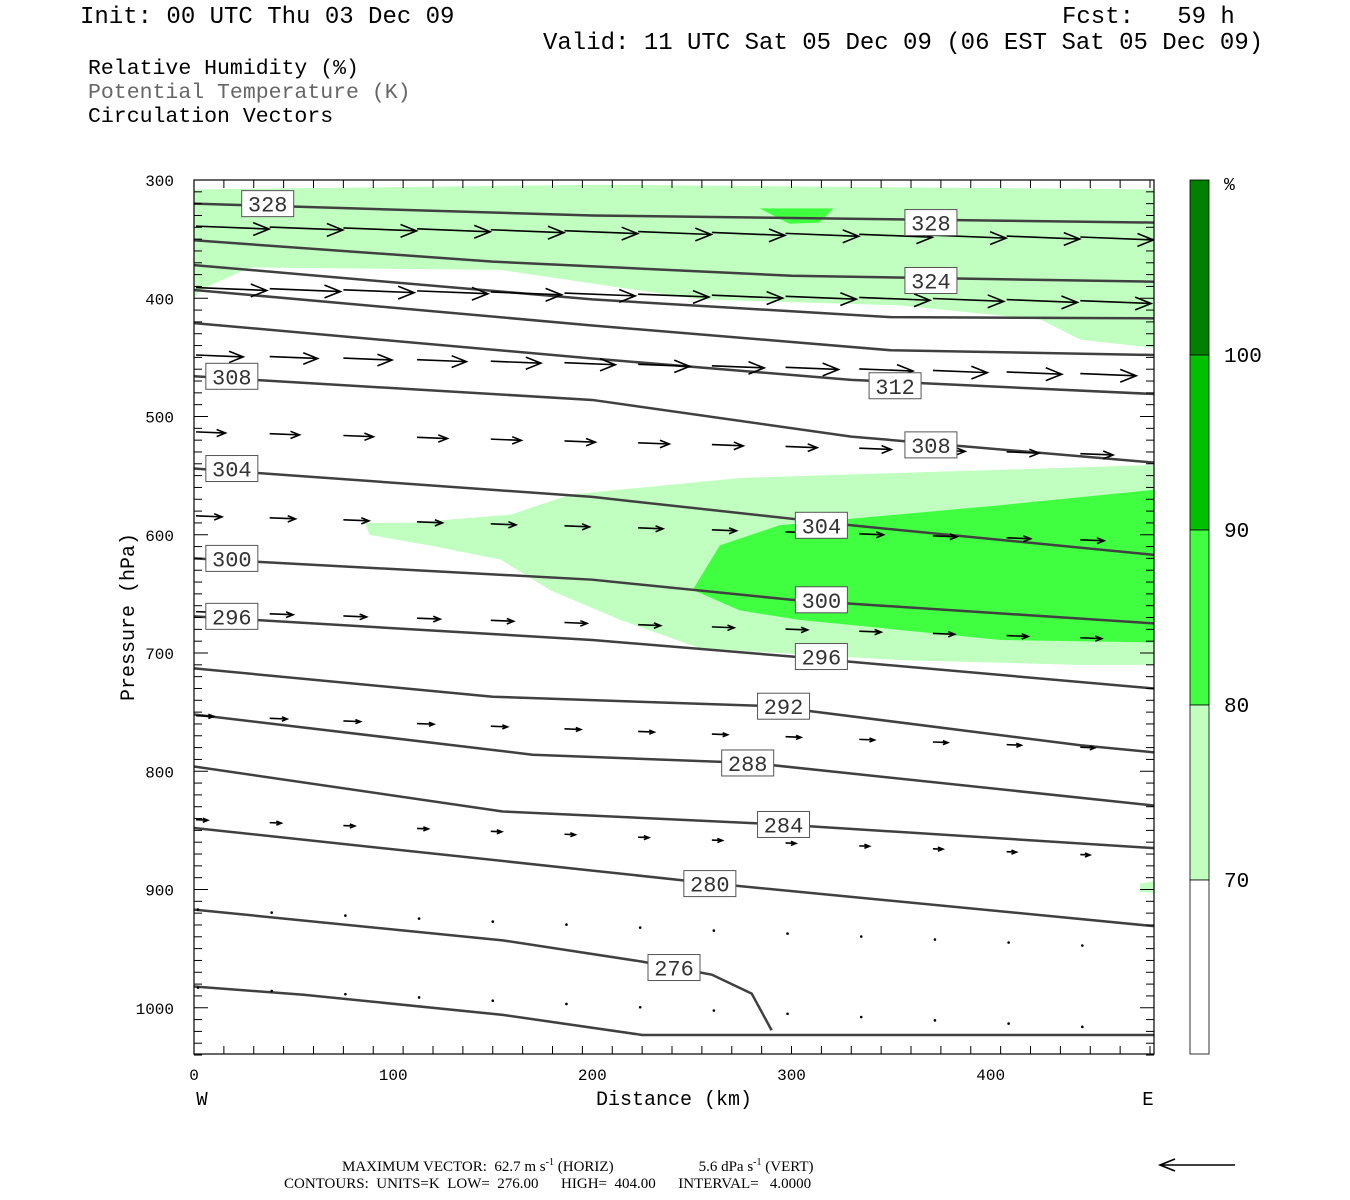 This screenshot has height=1200, width=1350. What do you see at coordinates (159, 773) in the screenshot?
I see `y-tick-label: 800` at bounding box center [159, 773].